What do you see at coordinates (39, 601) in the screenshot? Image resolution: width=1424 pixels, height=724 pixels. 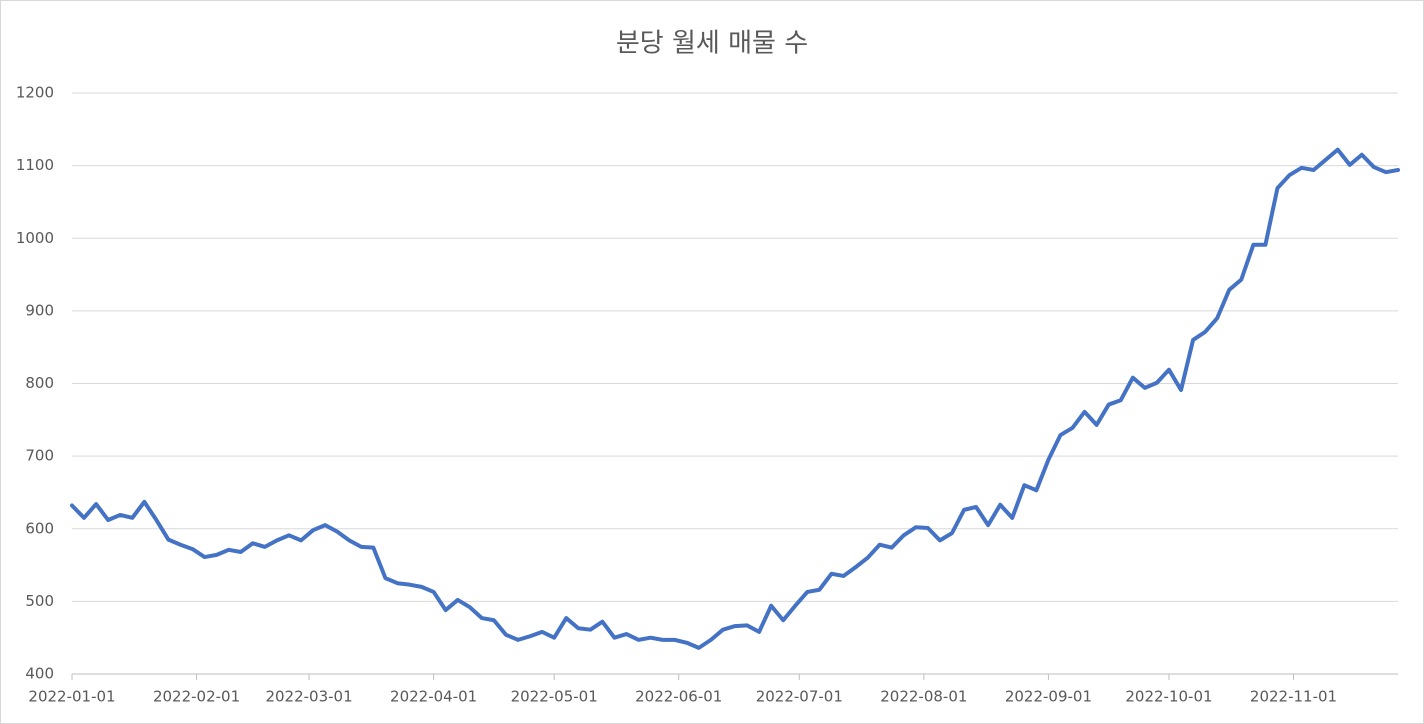 I see `y-tick-label: 500` at bounding box center [39, 601].